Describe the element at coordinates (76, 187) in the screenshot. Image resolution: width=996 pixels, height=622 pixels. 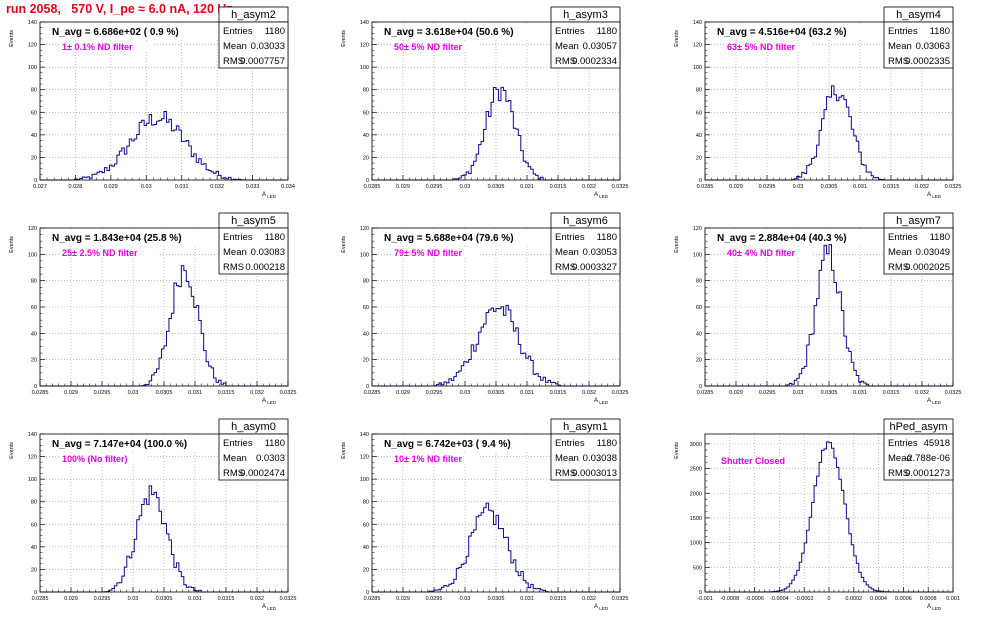
I see `x-tick-label: 0.028` at that location.